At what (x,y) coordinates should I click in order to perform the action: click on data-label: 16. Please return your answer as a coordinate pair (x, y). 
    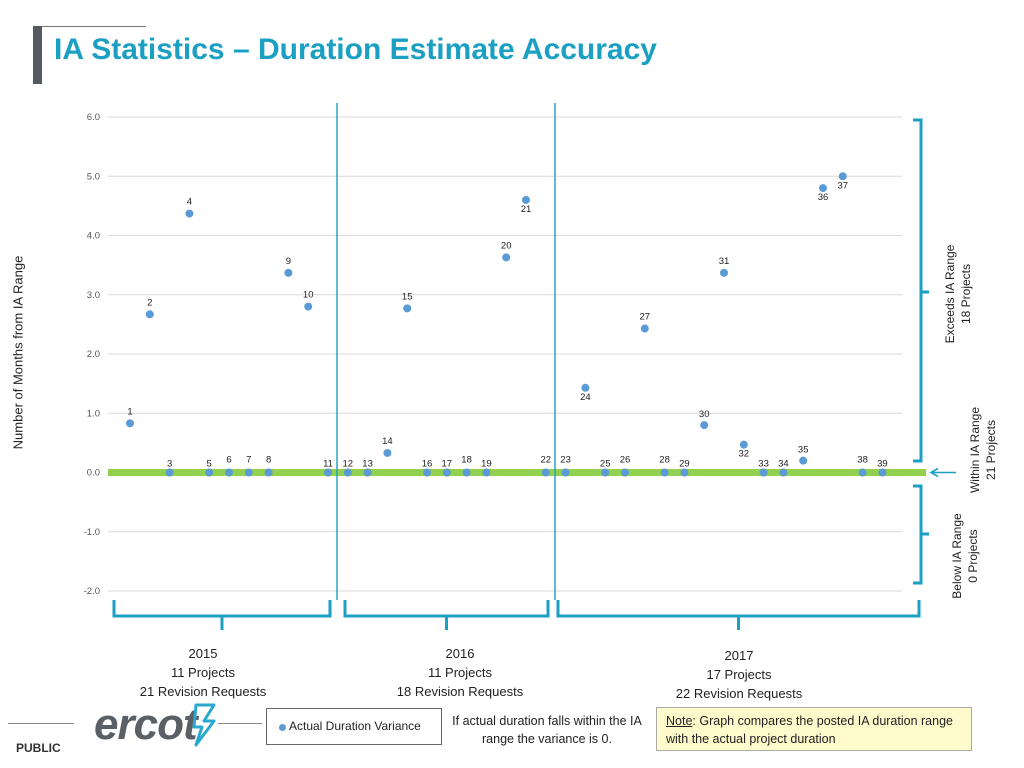
    Looking at the image, I should click on (427, 464).